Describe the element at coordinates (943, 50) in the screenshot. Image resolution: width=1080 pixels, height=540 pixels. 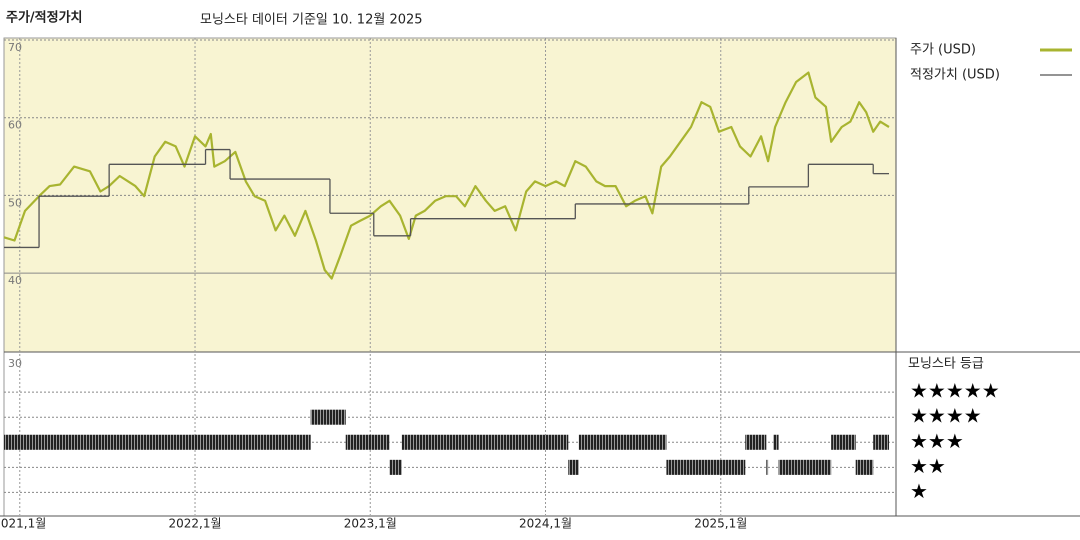
I see `legend-label: 주가 (USD)` at that location.